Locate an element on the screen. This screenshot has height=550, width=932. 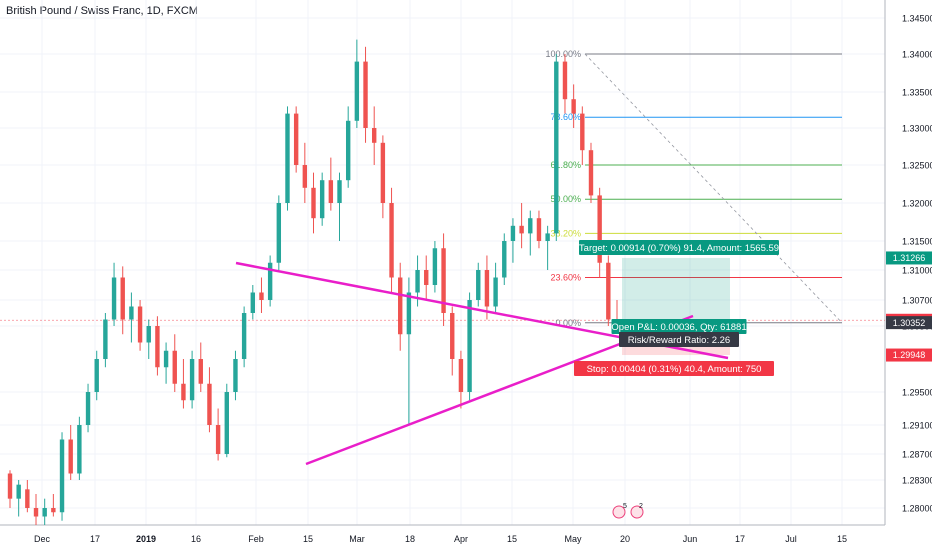
x-tick-label: 15 is located at coordinates (308, 539).